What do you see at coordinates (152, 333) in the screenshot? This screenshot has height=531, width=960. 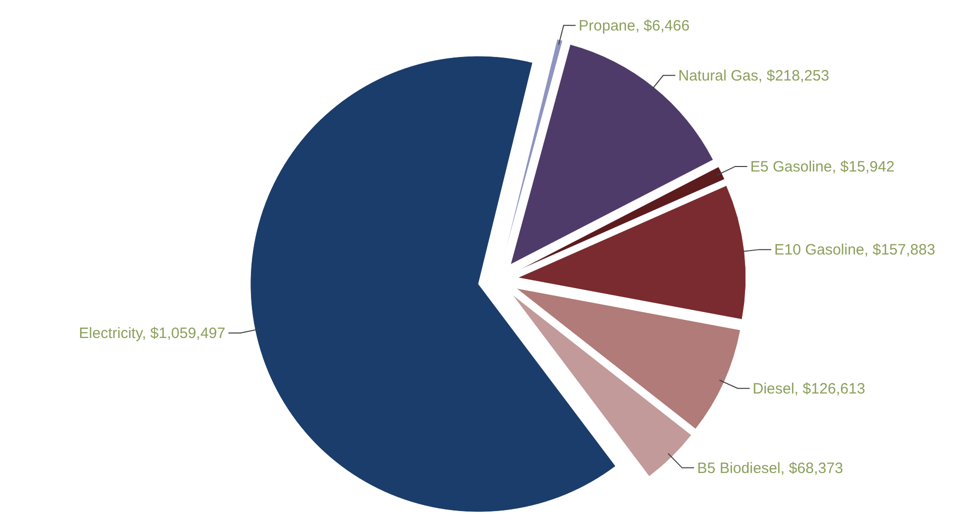 I see `slice-label: Electricity, $1,059,497` at bounding box center [152, 333].